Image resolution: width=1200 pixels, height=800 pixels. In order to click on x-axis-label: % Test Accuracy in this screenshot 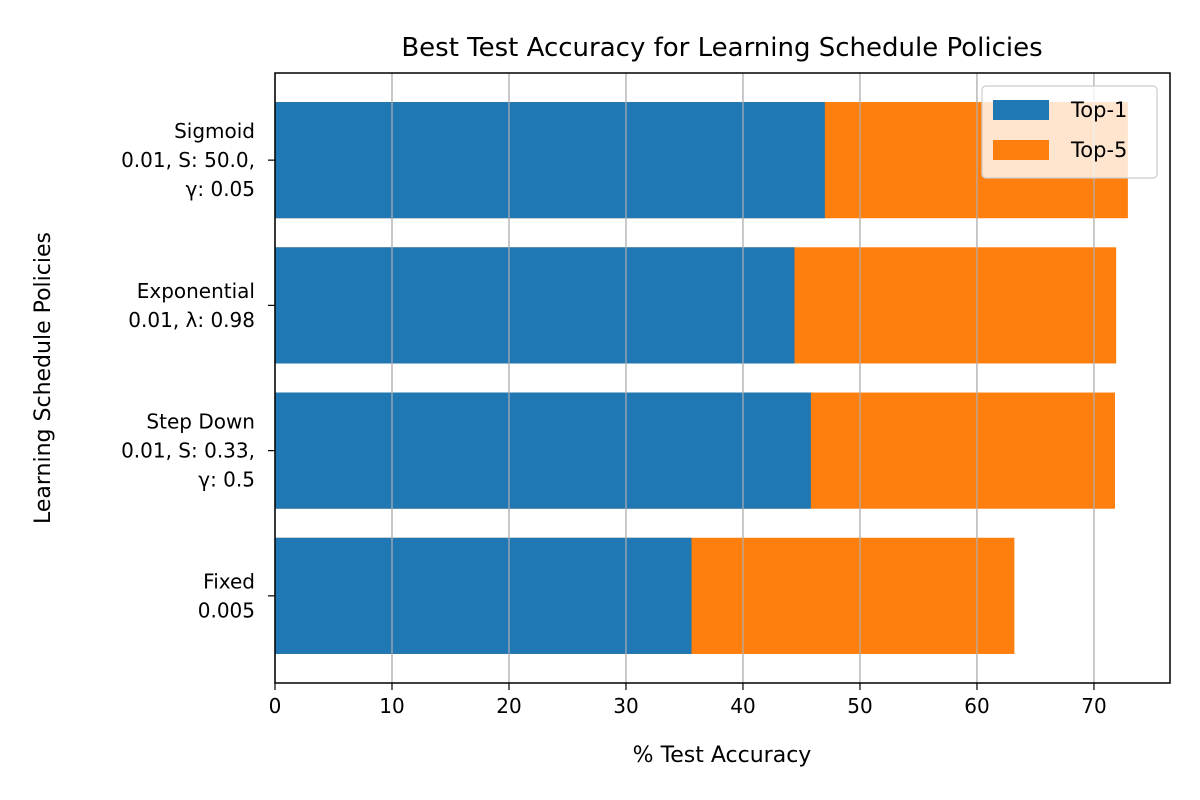, I will do `click(722, 755)`.